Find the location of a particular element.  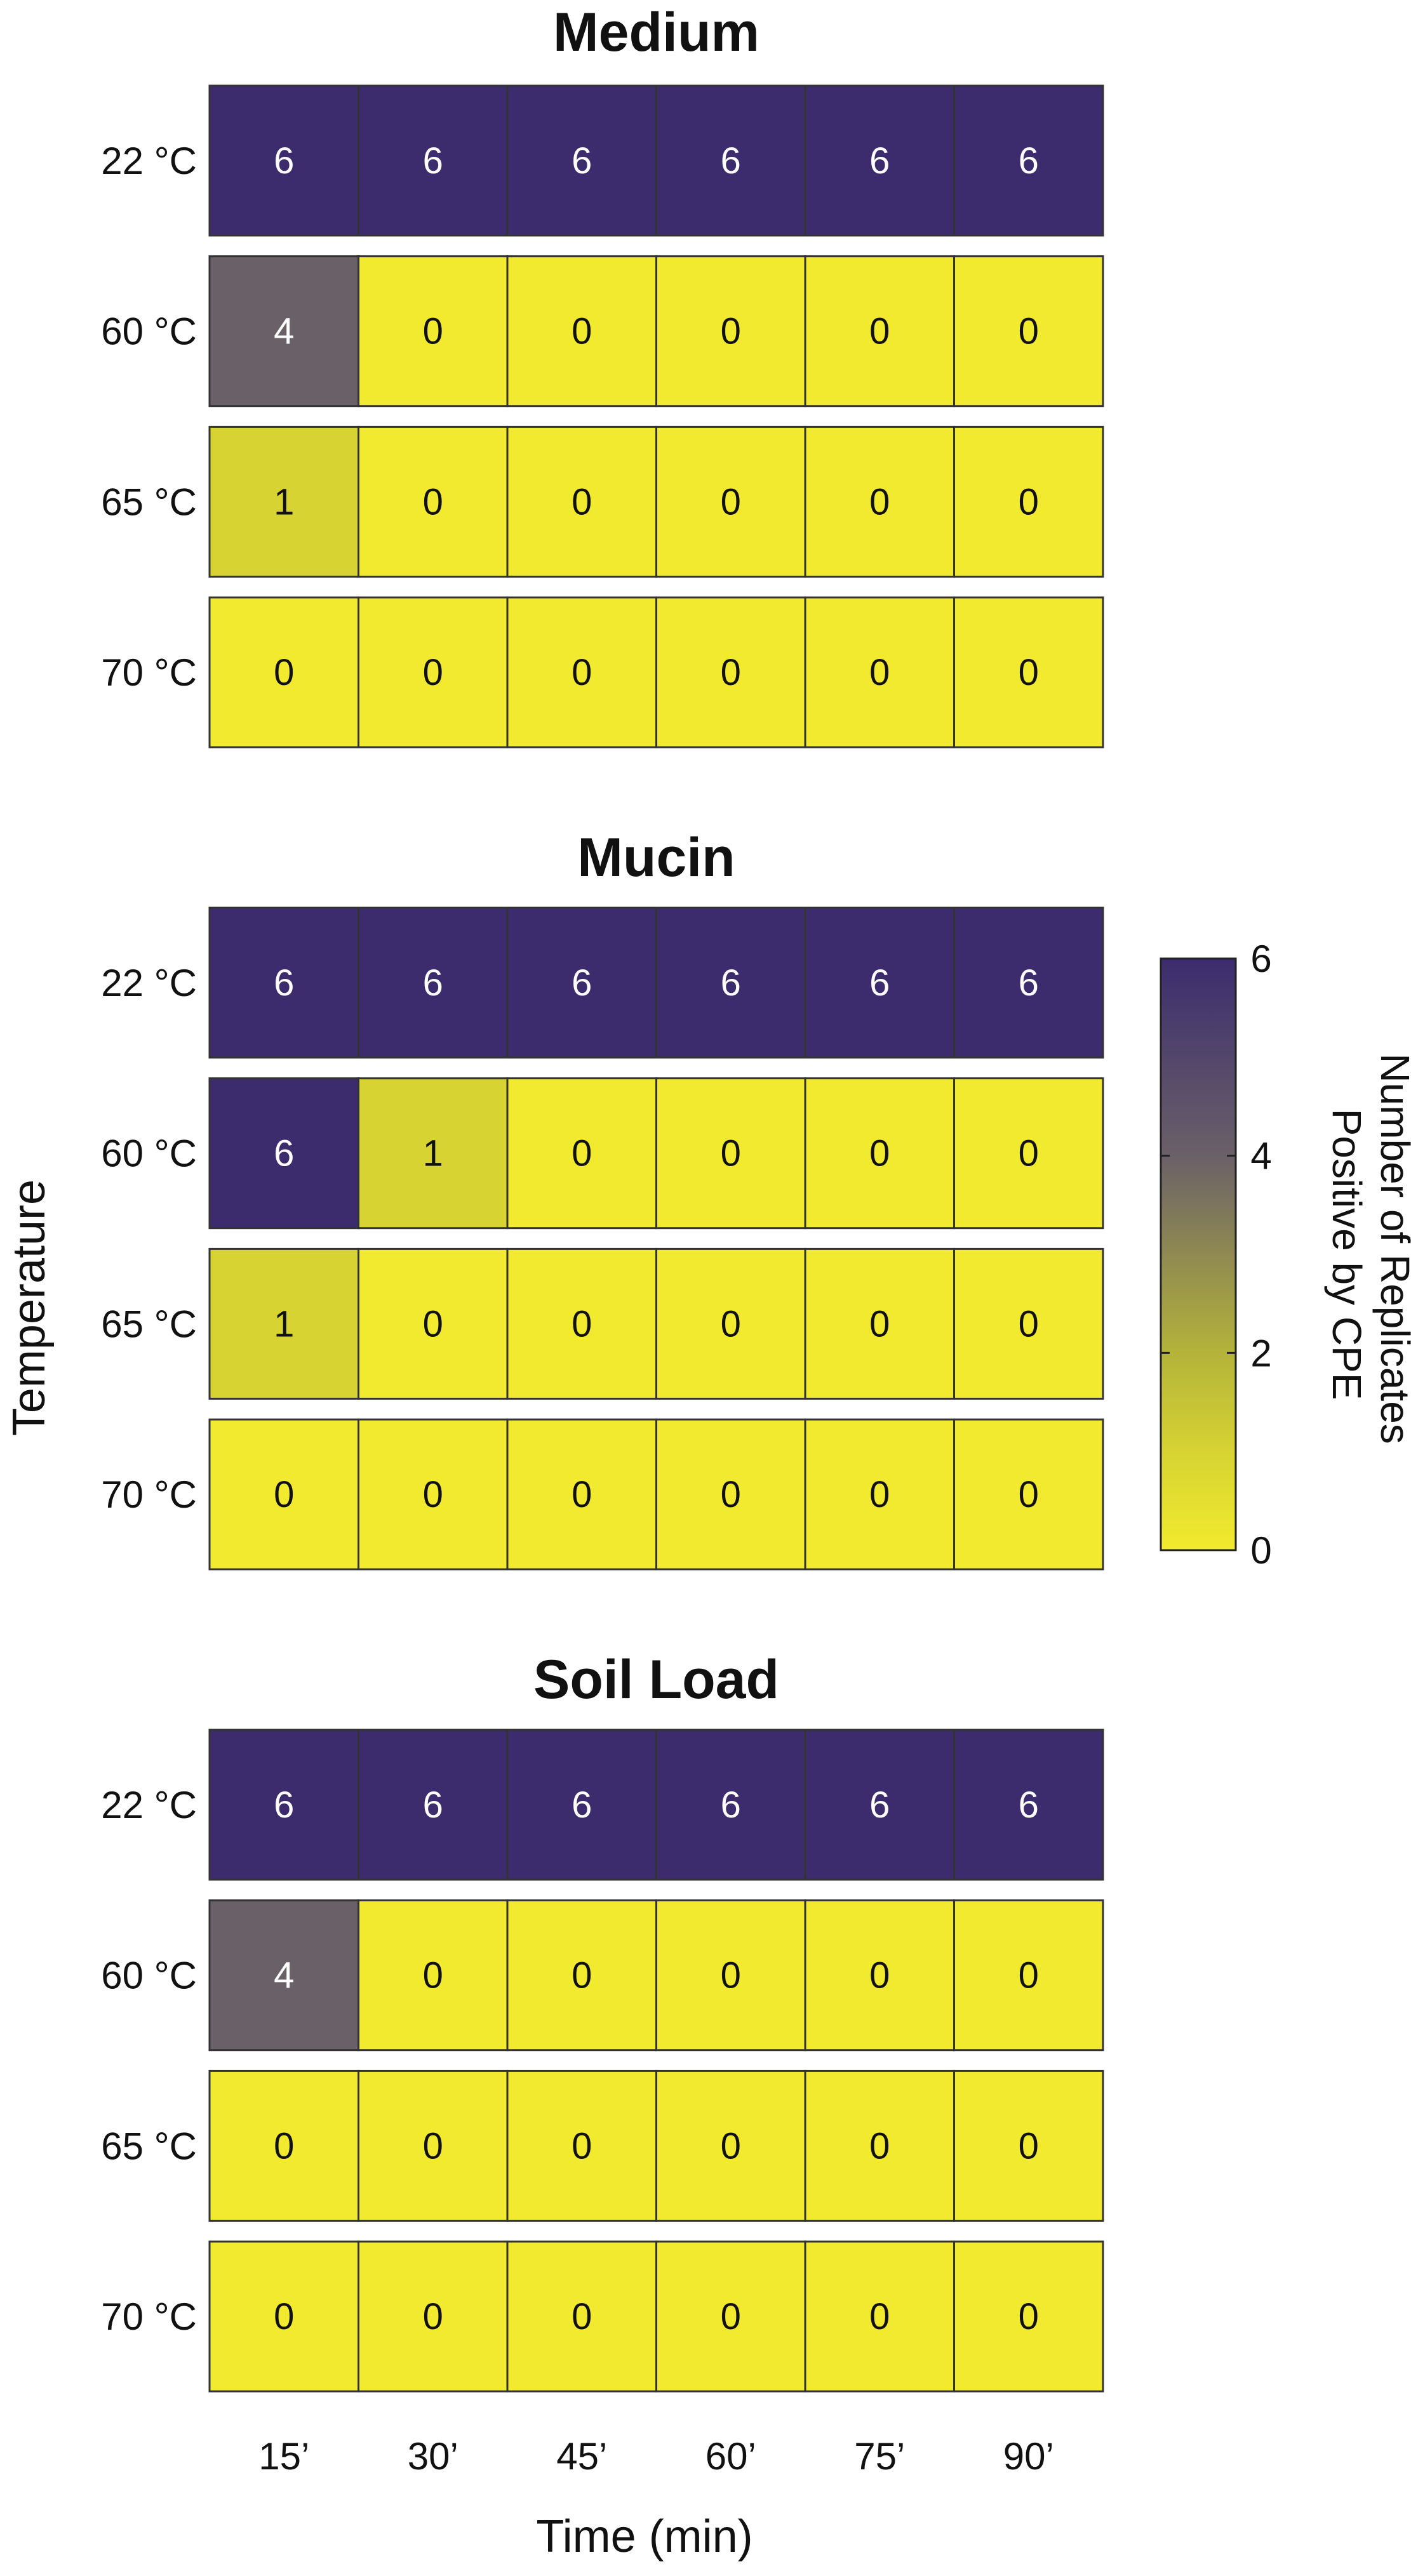

colorbar-tick-label: 2 is located at coordinates (1260, 1353).